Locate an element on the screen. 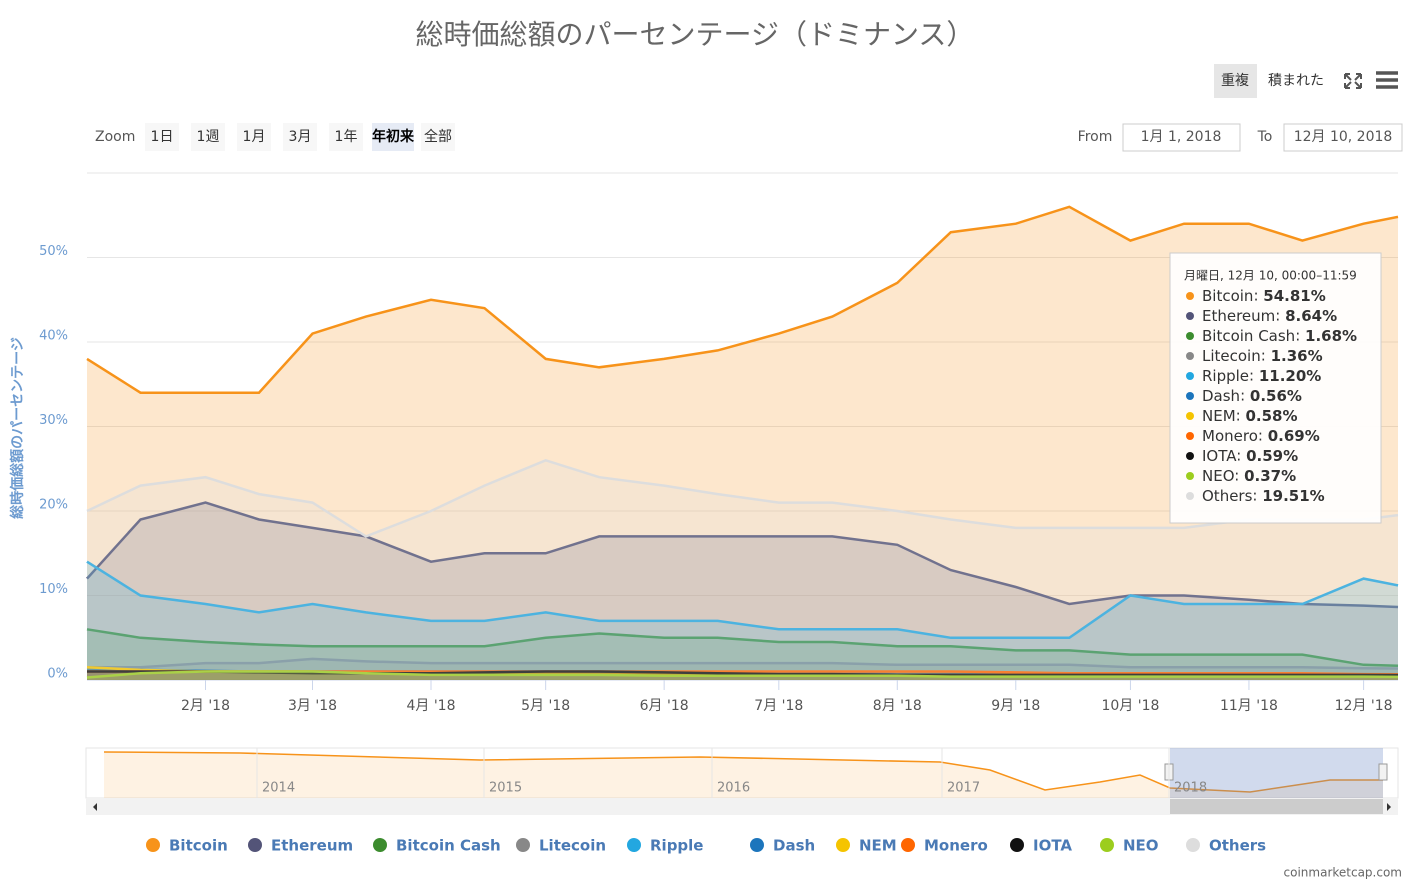  tooltip-item: IOTA: 0.59% is located at coordinates (1250, 456).